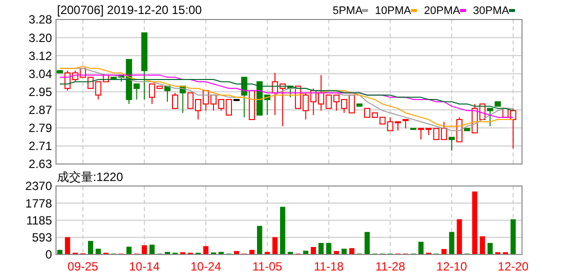  What do you see at coordinates (129, 10) in the screenshot?
I see `chart-title: [200706] 2019-12-20 15:00` at bounding box center [129, 10].